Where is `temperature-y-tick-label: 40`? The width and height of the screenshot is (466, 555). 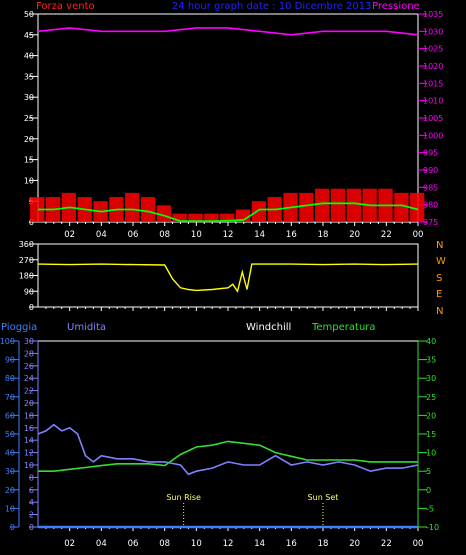 temperature-y-tick-label: 40 is located at coordinates (431, 341).